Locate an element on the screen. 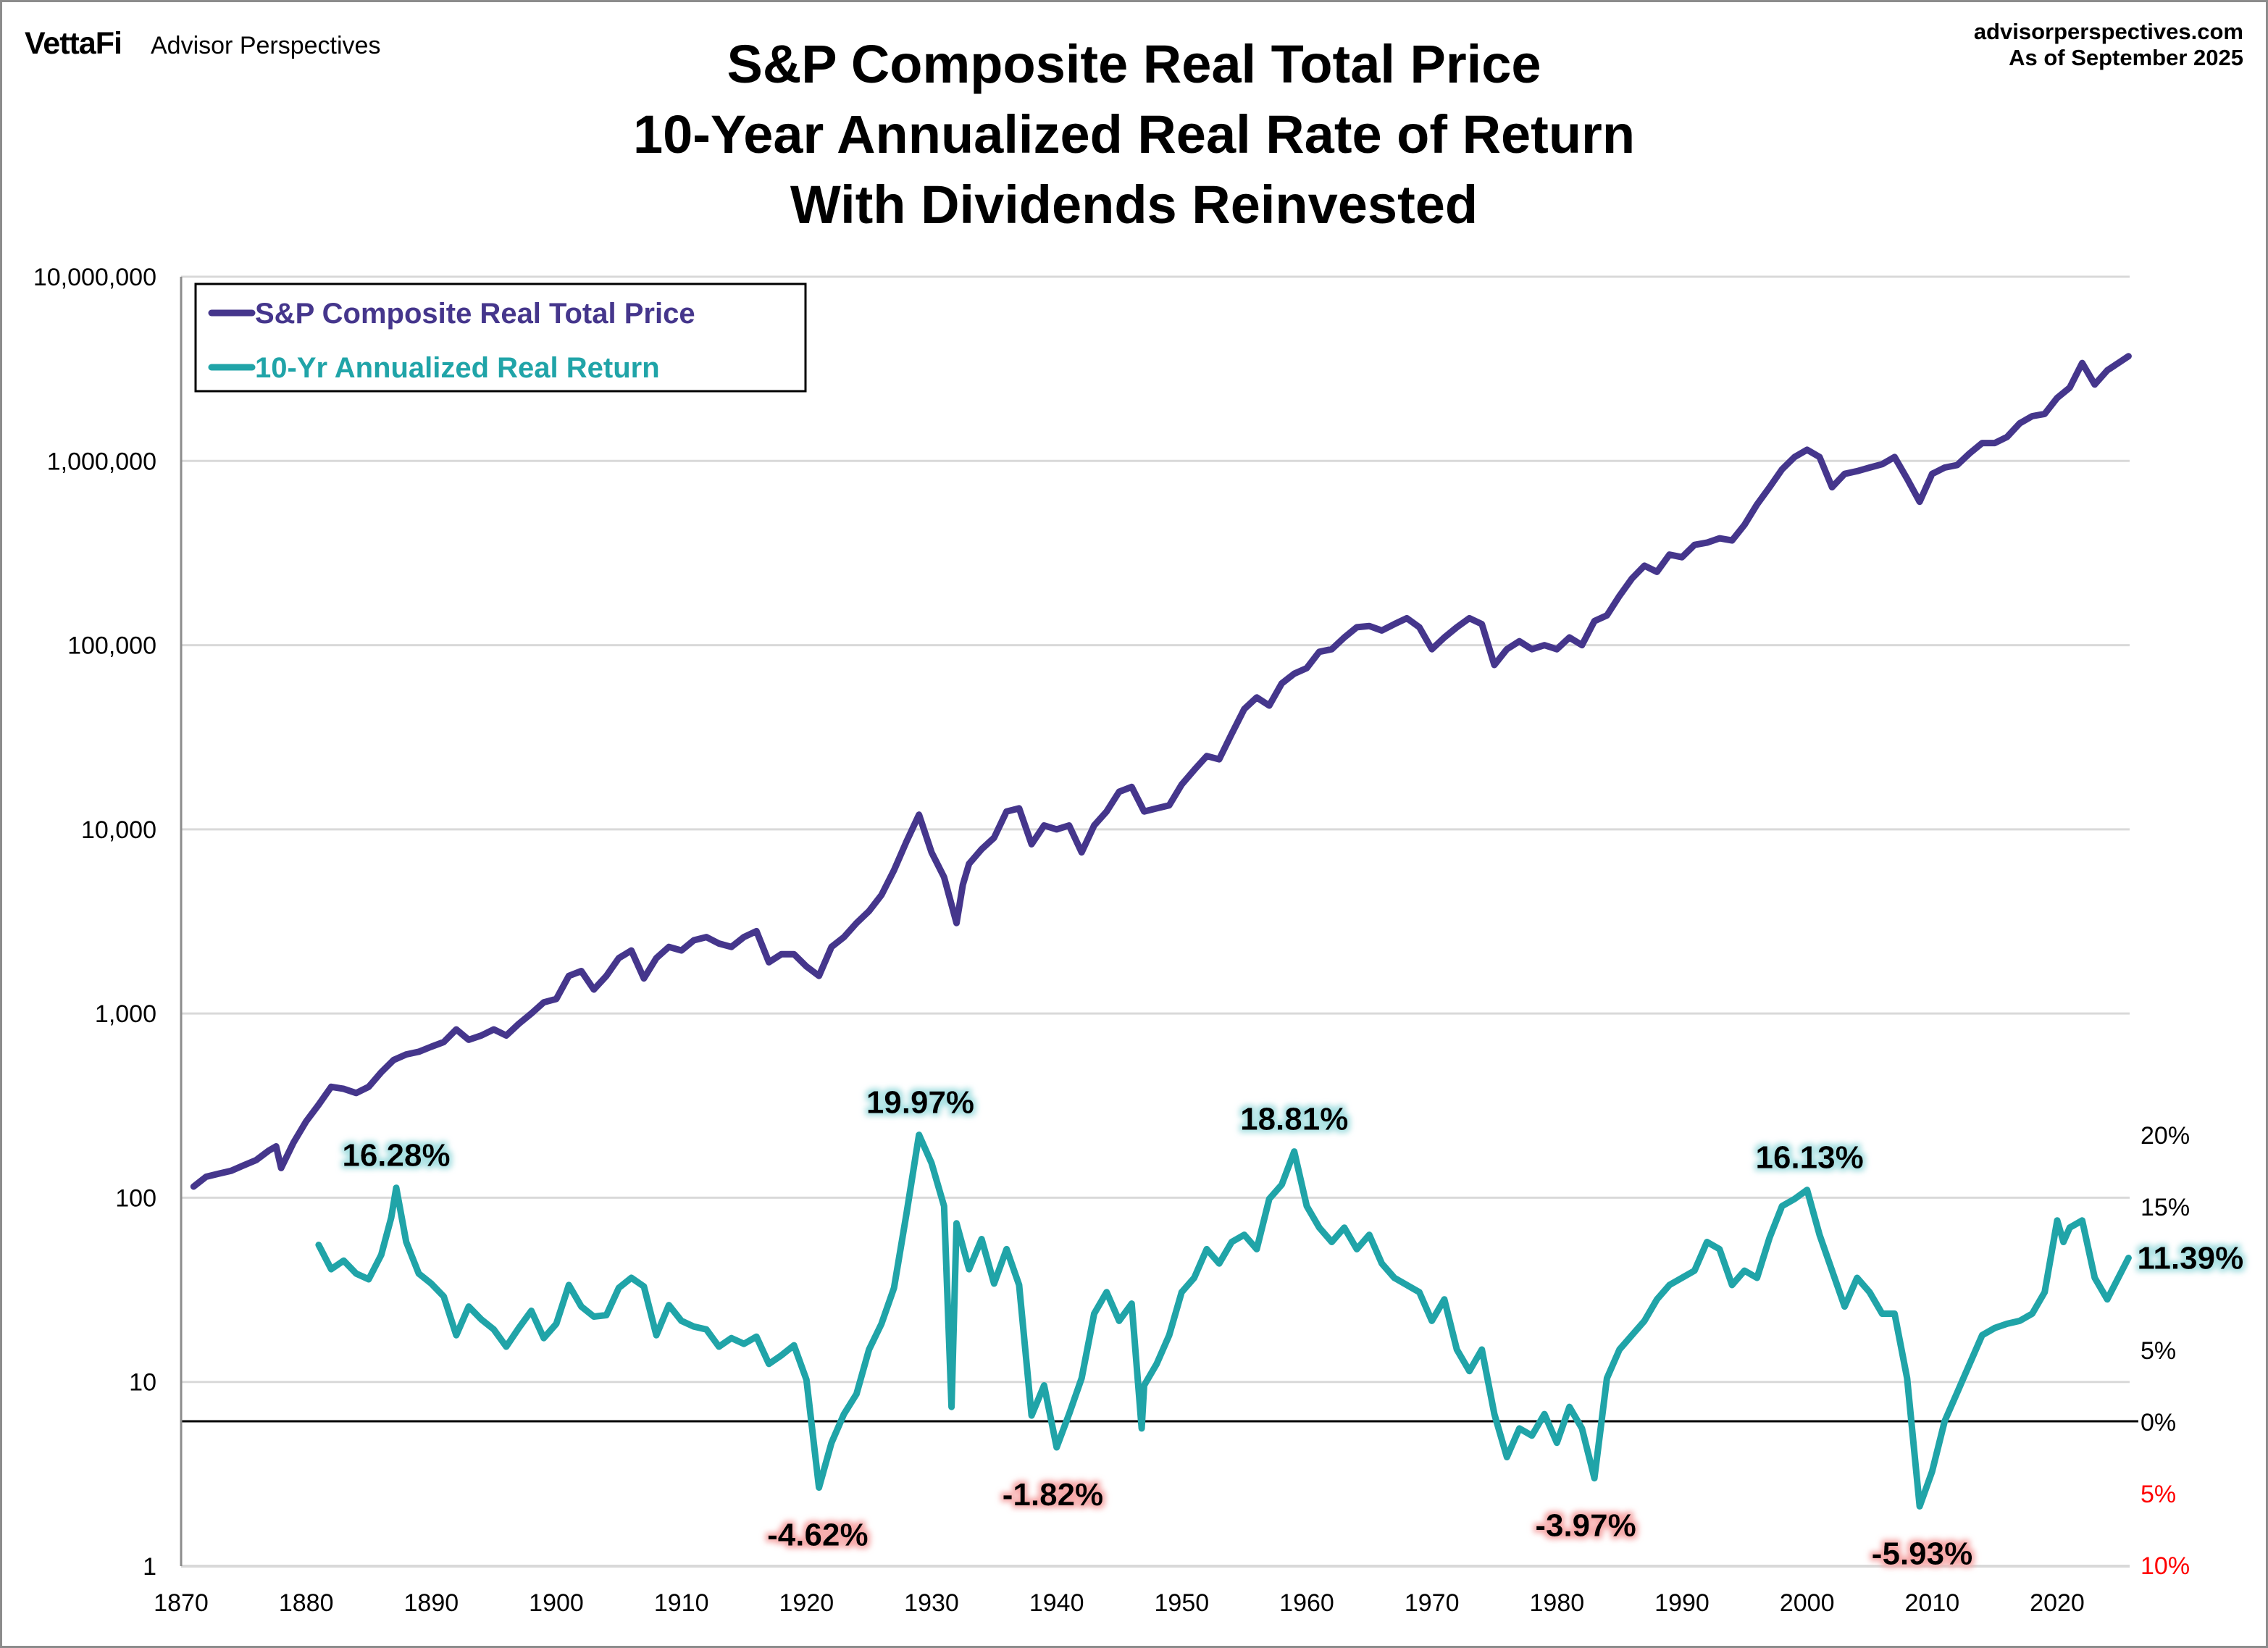 The height and width of the screenshot is (1648, 2268). x-axis-tick-label: 1960 is located at coordinates (1307, 1603).